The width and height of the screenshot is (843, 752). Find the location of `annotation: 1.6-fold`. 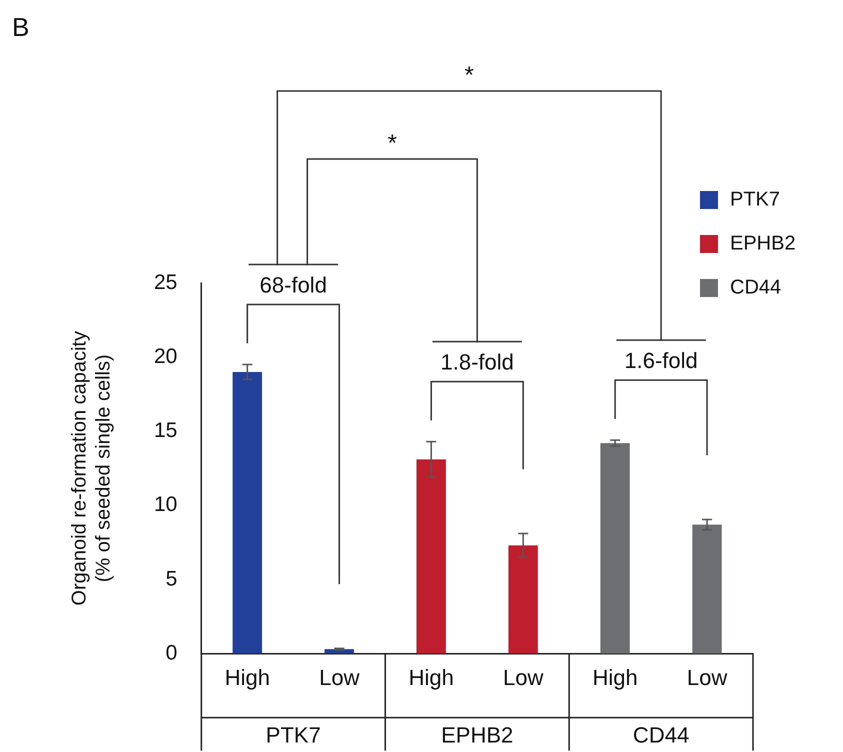

annotation: 1.6-fold is located at coordinates (661, 361).